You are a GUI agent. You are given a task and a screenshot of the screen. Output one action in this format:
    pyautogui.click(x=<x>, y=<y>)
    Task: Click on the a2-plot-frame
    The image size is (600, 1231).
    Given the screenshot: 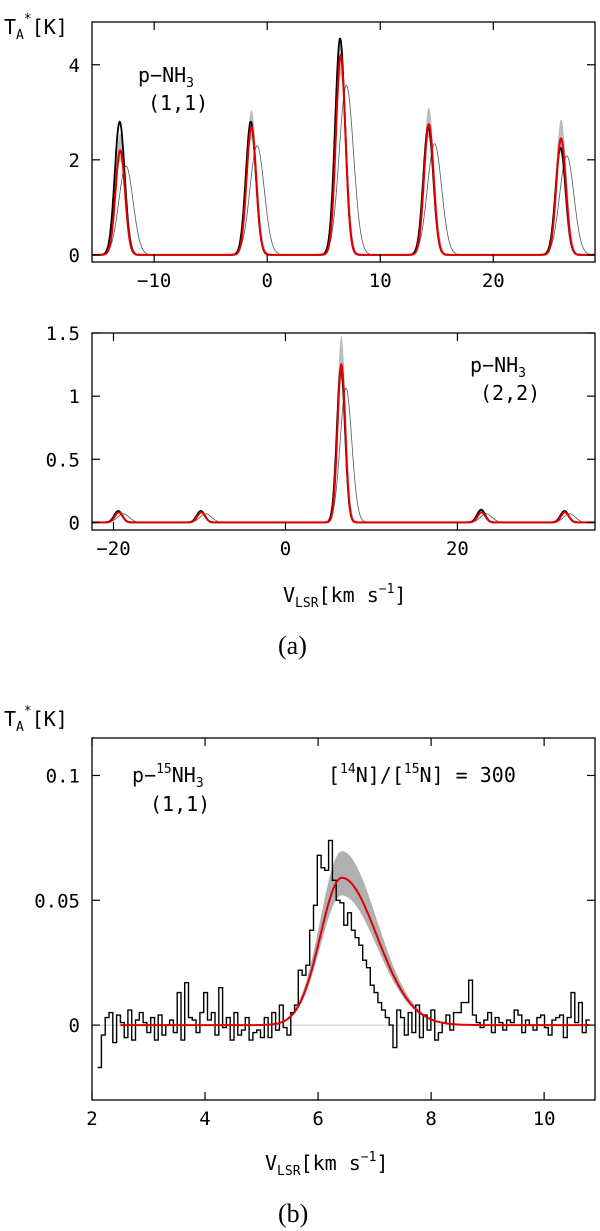 What is the action you would take?
    pyautogui.click(x=343, y=431)
    